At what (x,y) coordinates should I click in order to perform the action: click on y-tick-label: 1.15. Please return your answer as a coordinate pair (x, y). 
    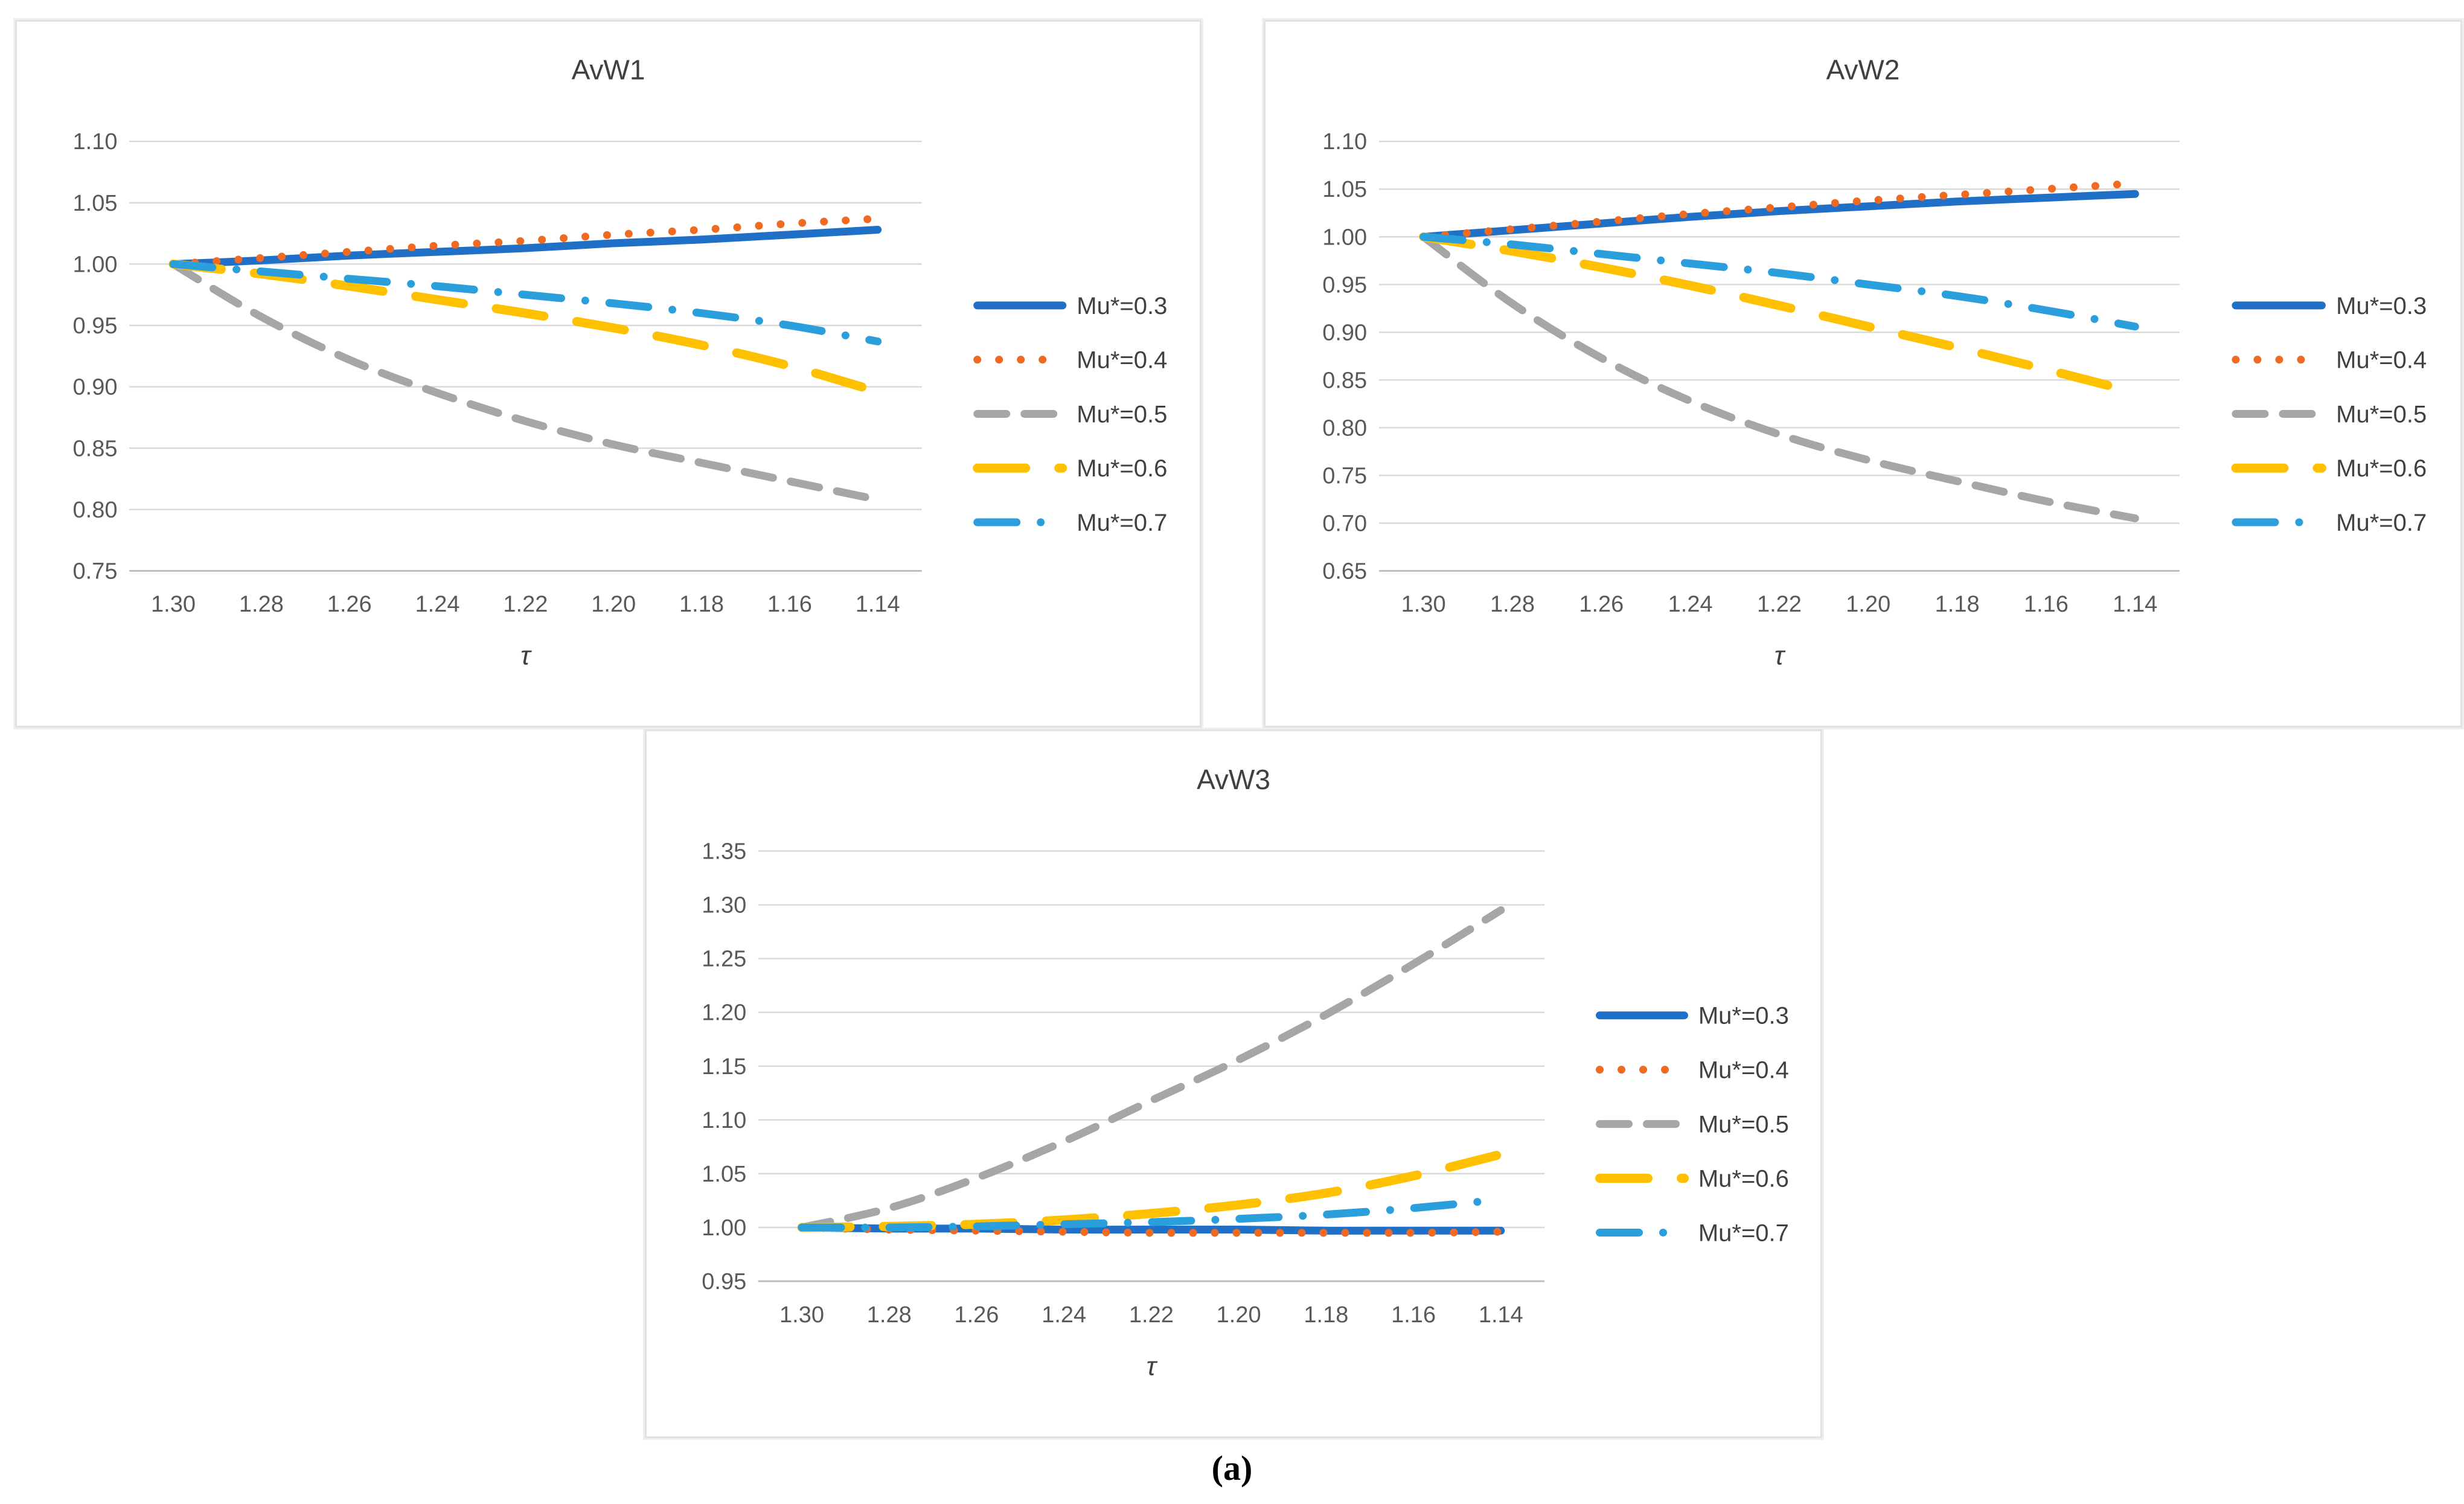
    Looking at the image, I should click on (724, 1067).